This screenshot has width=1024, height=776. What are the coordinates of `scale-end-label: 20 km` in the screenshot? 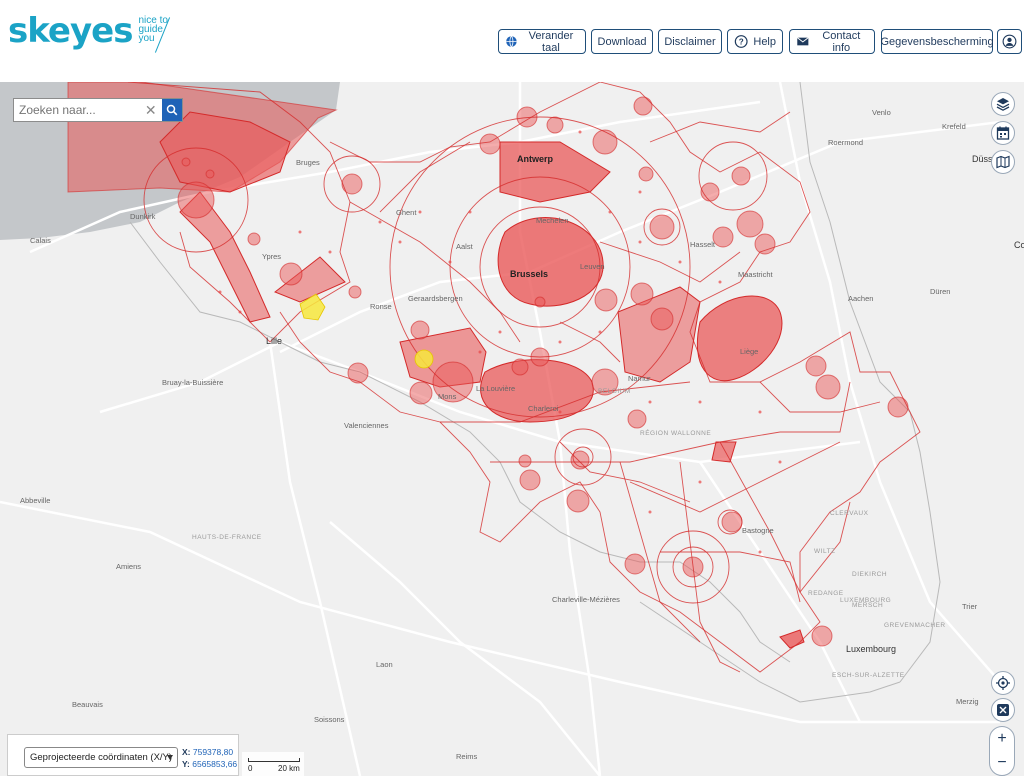 It's located at (289, 768).